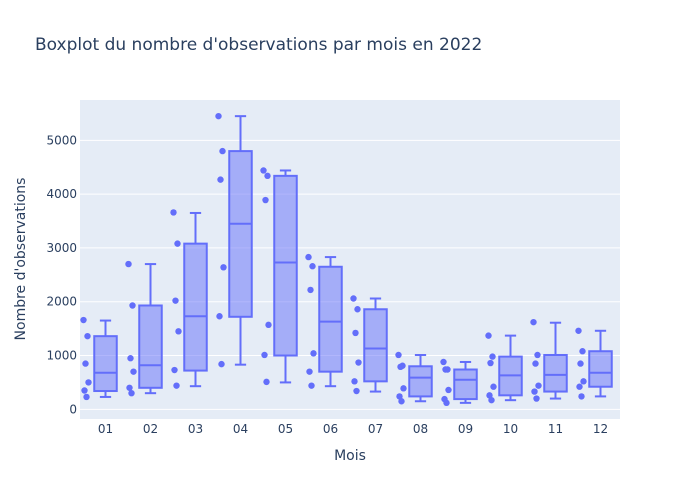 This screenshot has width=700, height=500. What do you see at coordinates (420, 429) in the screenshot?
I see `x-tick-label: 08` at bounding box center [420, 429].